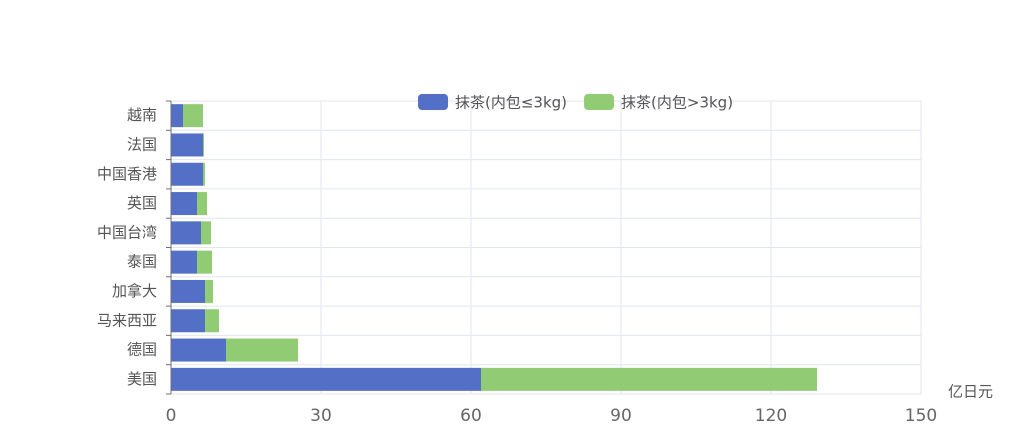 The image size is (1024, 428). I want to click on y-tick-label: 美国, so click(142, 379).